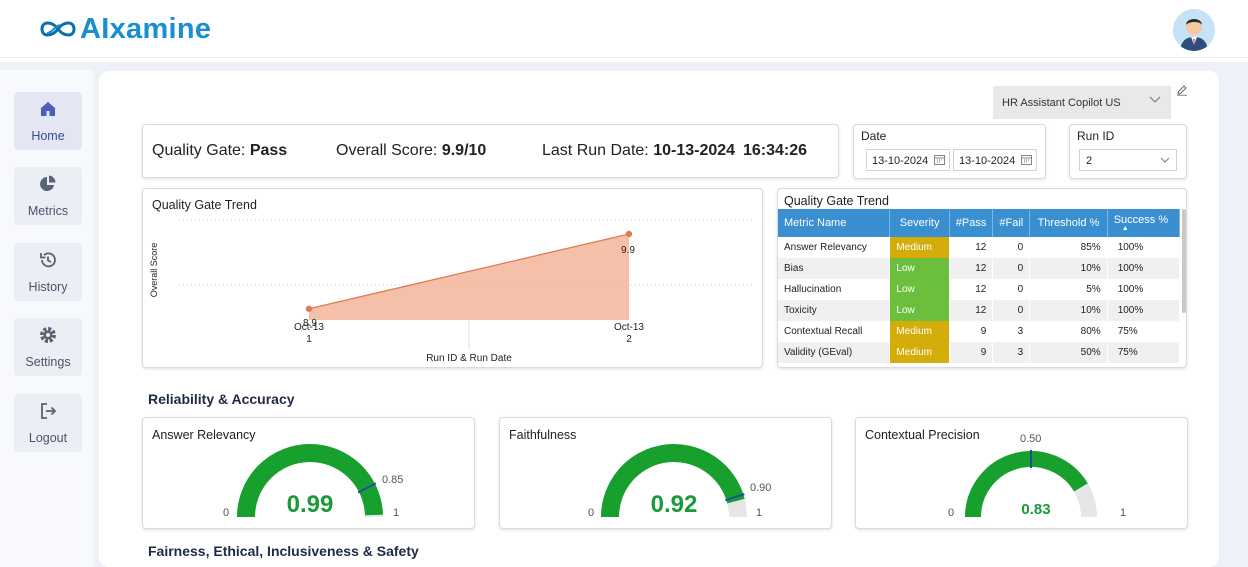 The image size is (1248, 567). What do you see at coordinates (221, 399) in the screenshot?
I see `section-title-reliability: Reliability & Accuracy` at bounding box center [221, 399].